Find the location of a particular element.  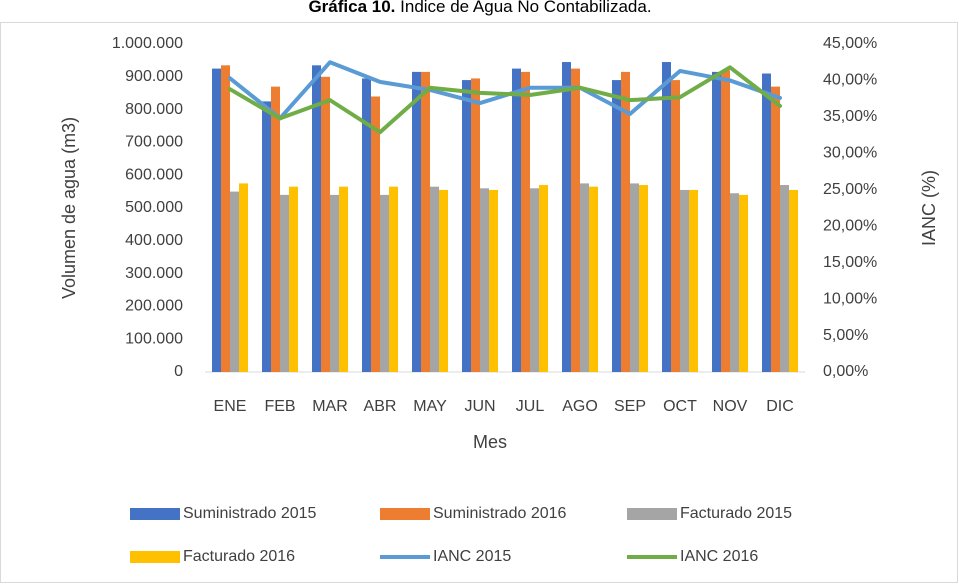

x-tick-label: MAY is located at coordinates (430, 406).